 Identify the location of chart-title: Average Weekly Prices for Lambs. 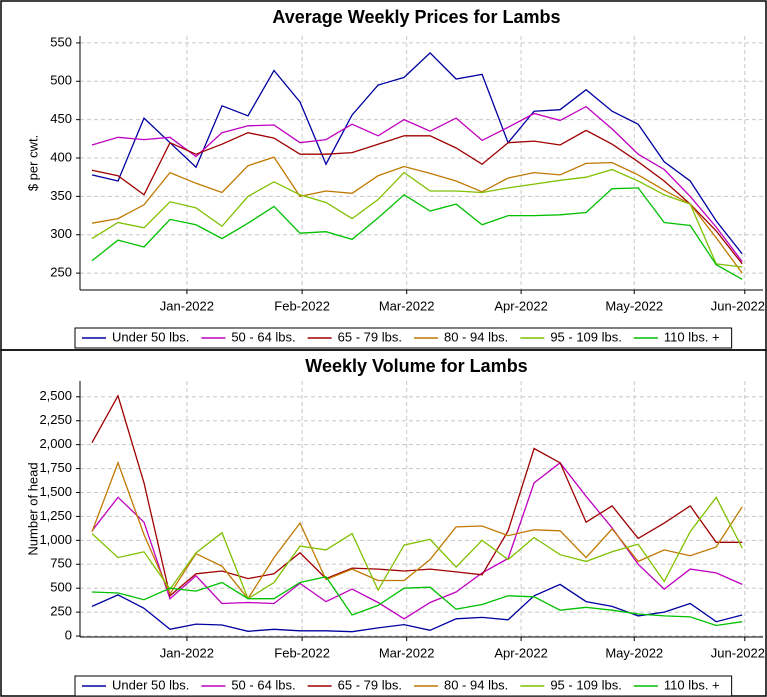
(416, 17).